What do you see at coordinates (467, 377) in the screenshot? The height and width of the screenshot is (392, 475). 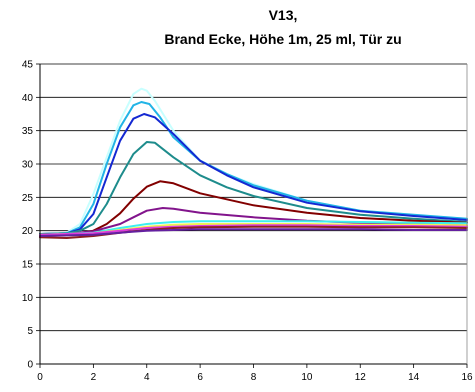 I see `x-tick-label-16: 16` at bounding box center [467, 377].